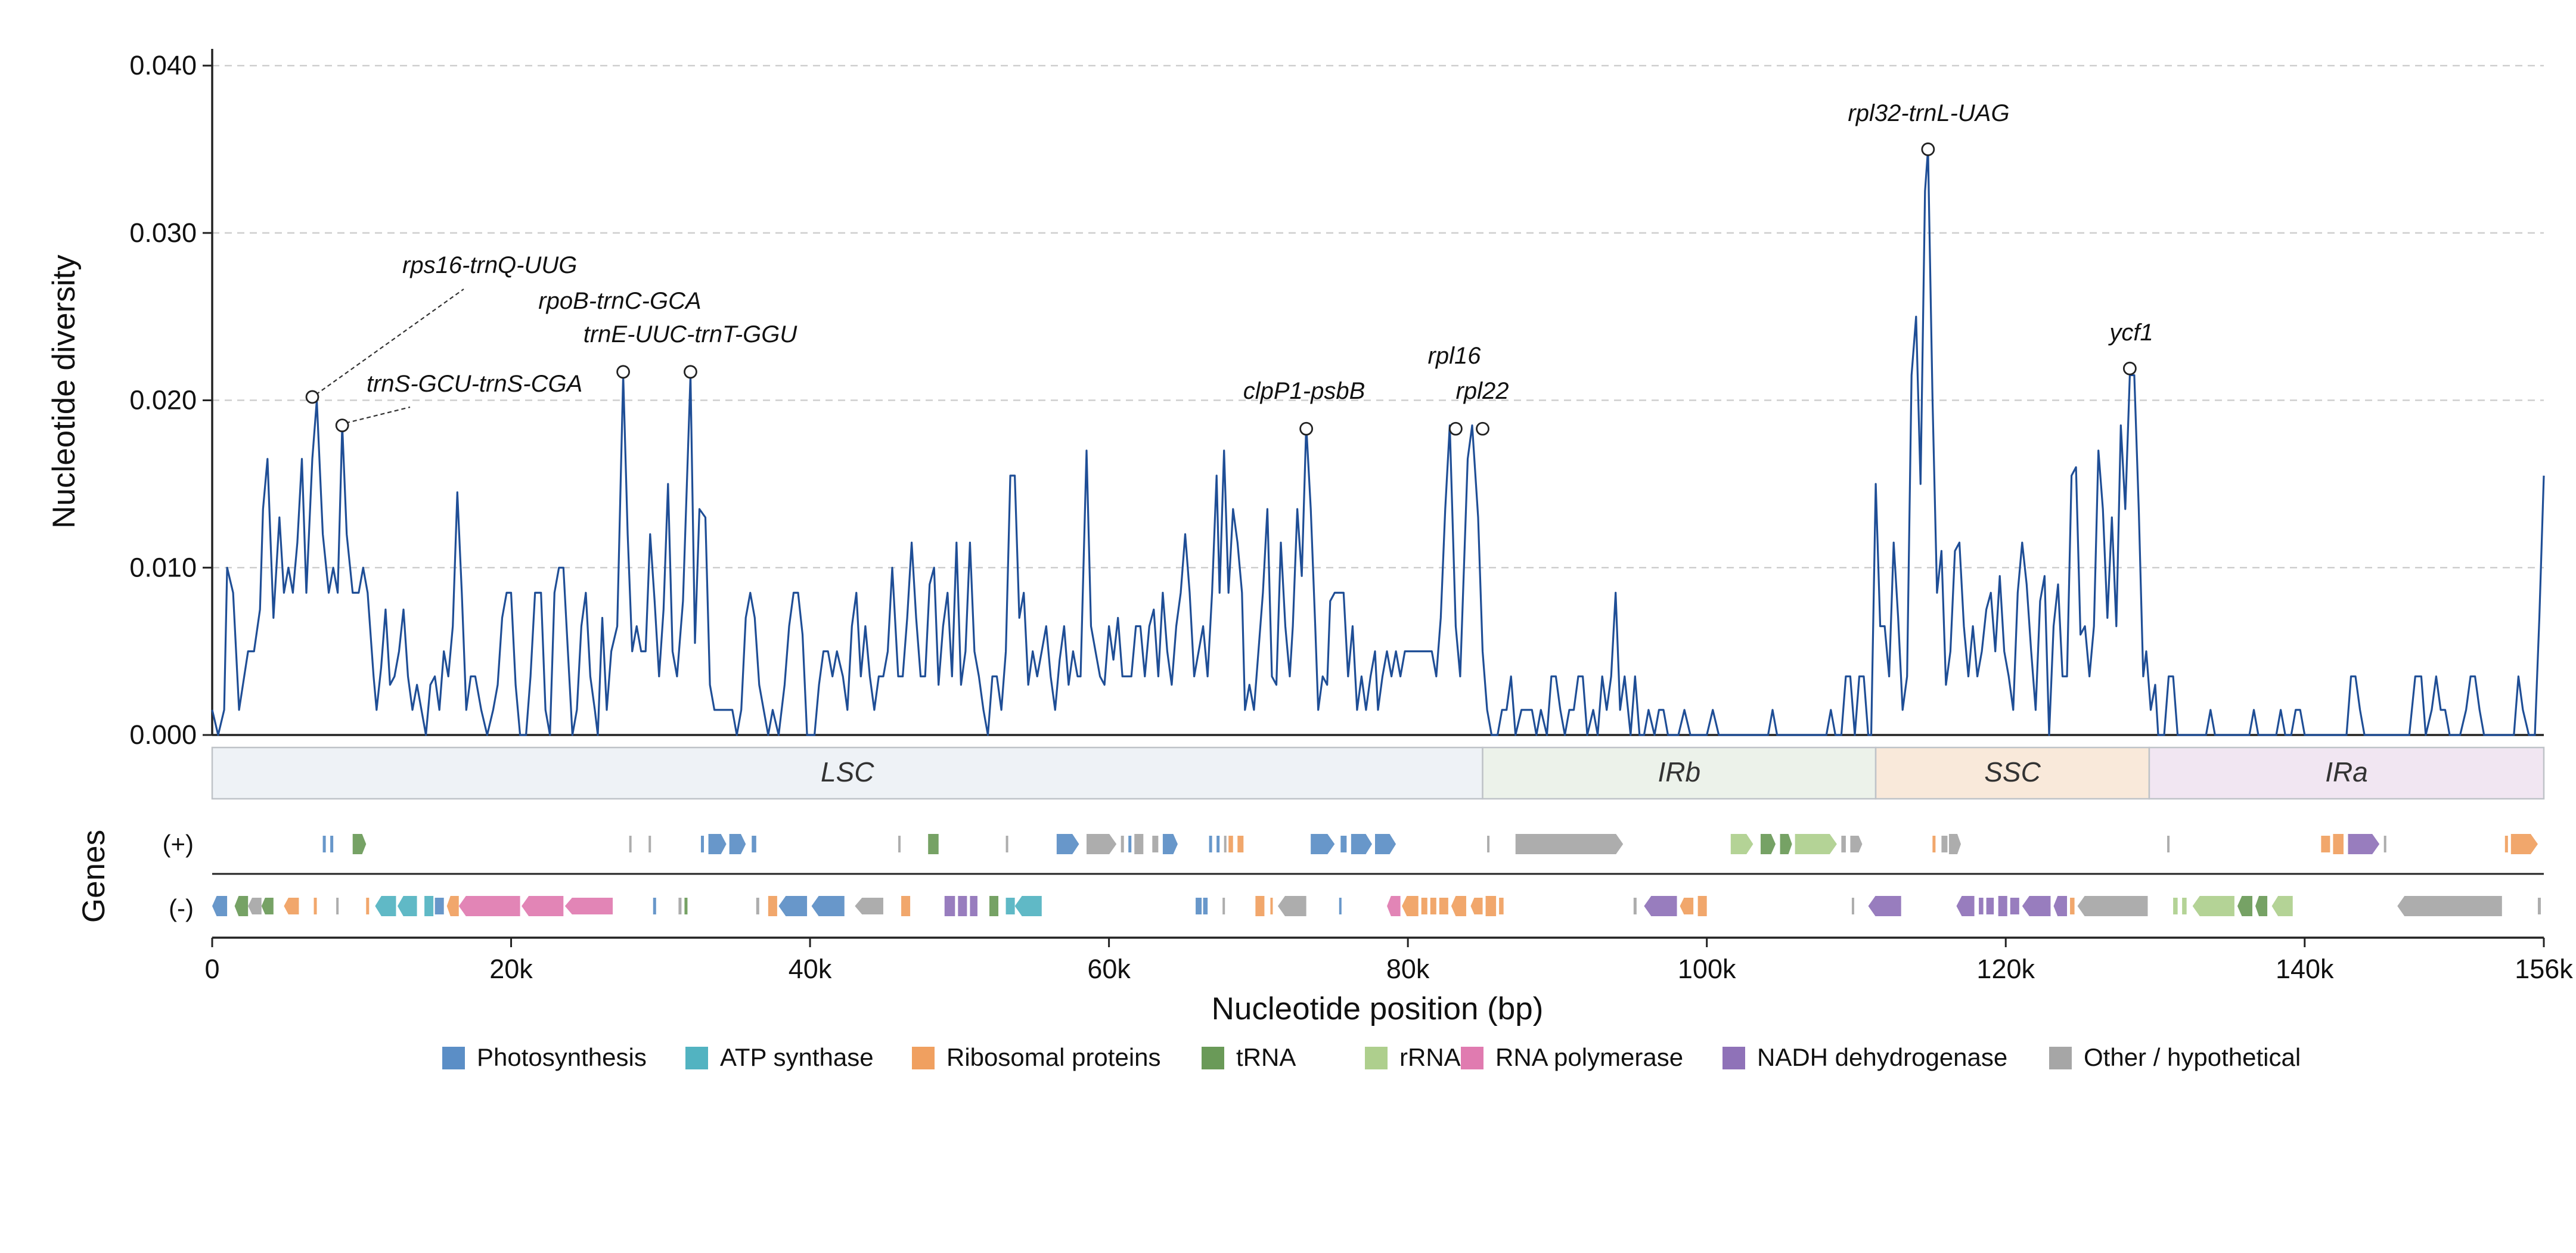 The height and width of the screenshot is (1253, 2576). I want to click on region-lsc, so click(847, 773).